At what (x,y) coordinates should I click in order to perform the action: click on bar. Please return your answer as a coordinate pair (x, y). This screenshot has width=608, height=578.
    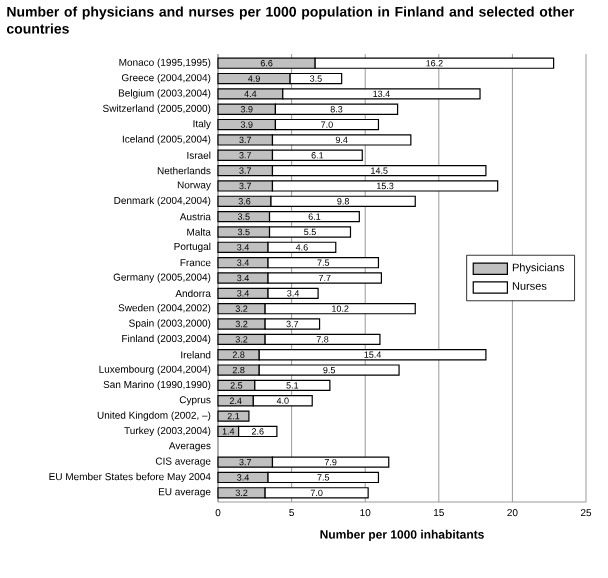
    Looking at the image, I should click on (233, 416).